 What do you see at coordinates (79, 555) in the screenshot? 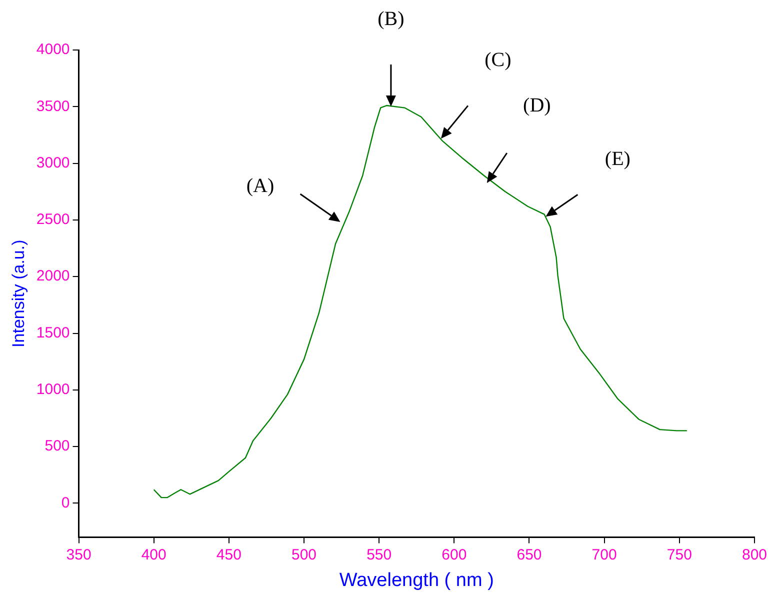
I see `x-tick-label: 350` at bounding box center [79, 555].